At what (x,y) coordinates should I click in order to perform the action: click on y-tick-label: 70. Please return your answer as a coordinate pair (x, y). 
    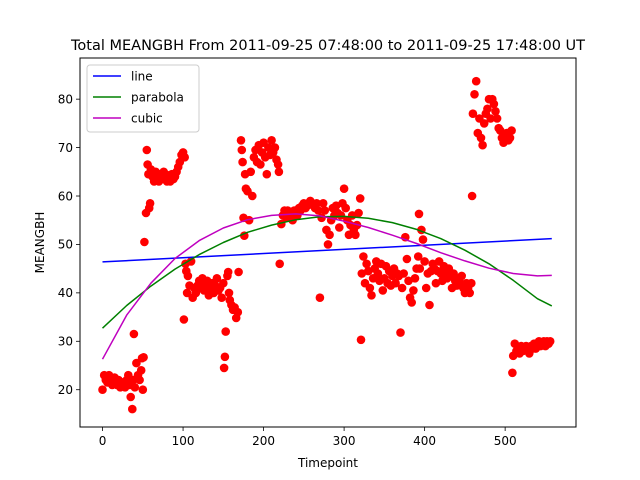
    Looking at the image, I should click on (65, 148).